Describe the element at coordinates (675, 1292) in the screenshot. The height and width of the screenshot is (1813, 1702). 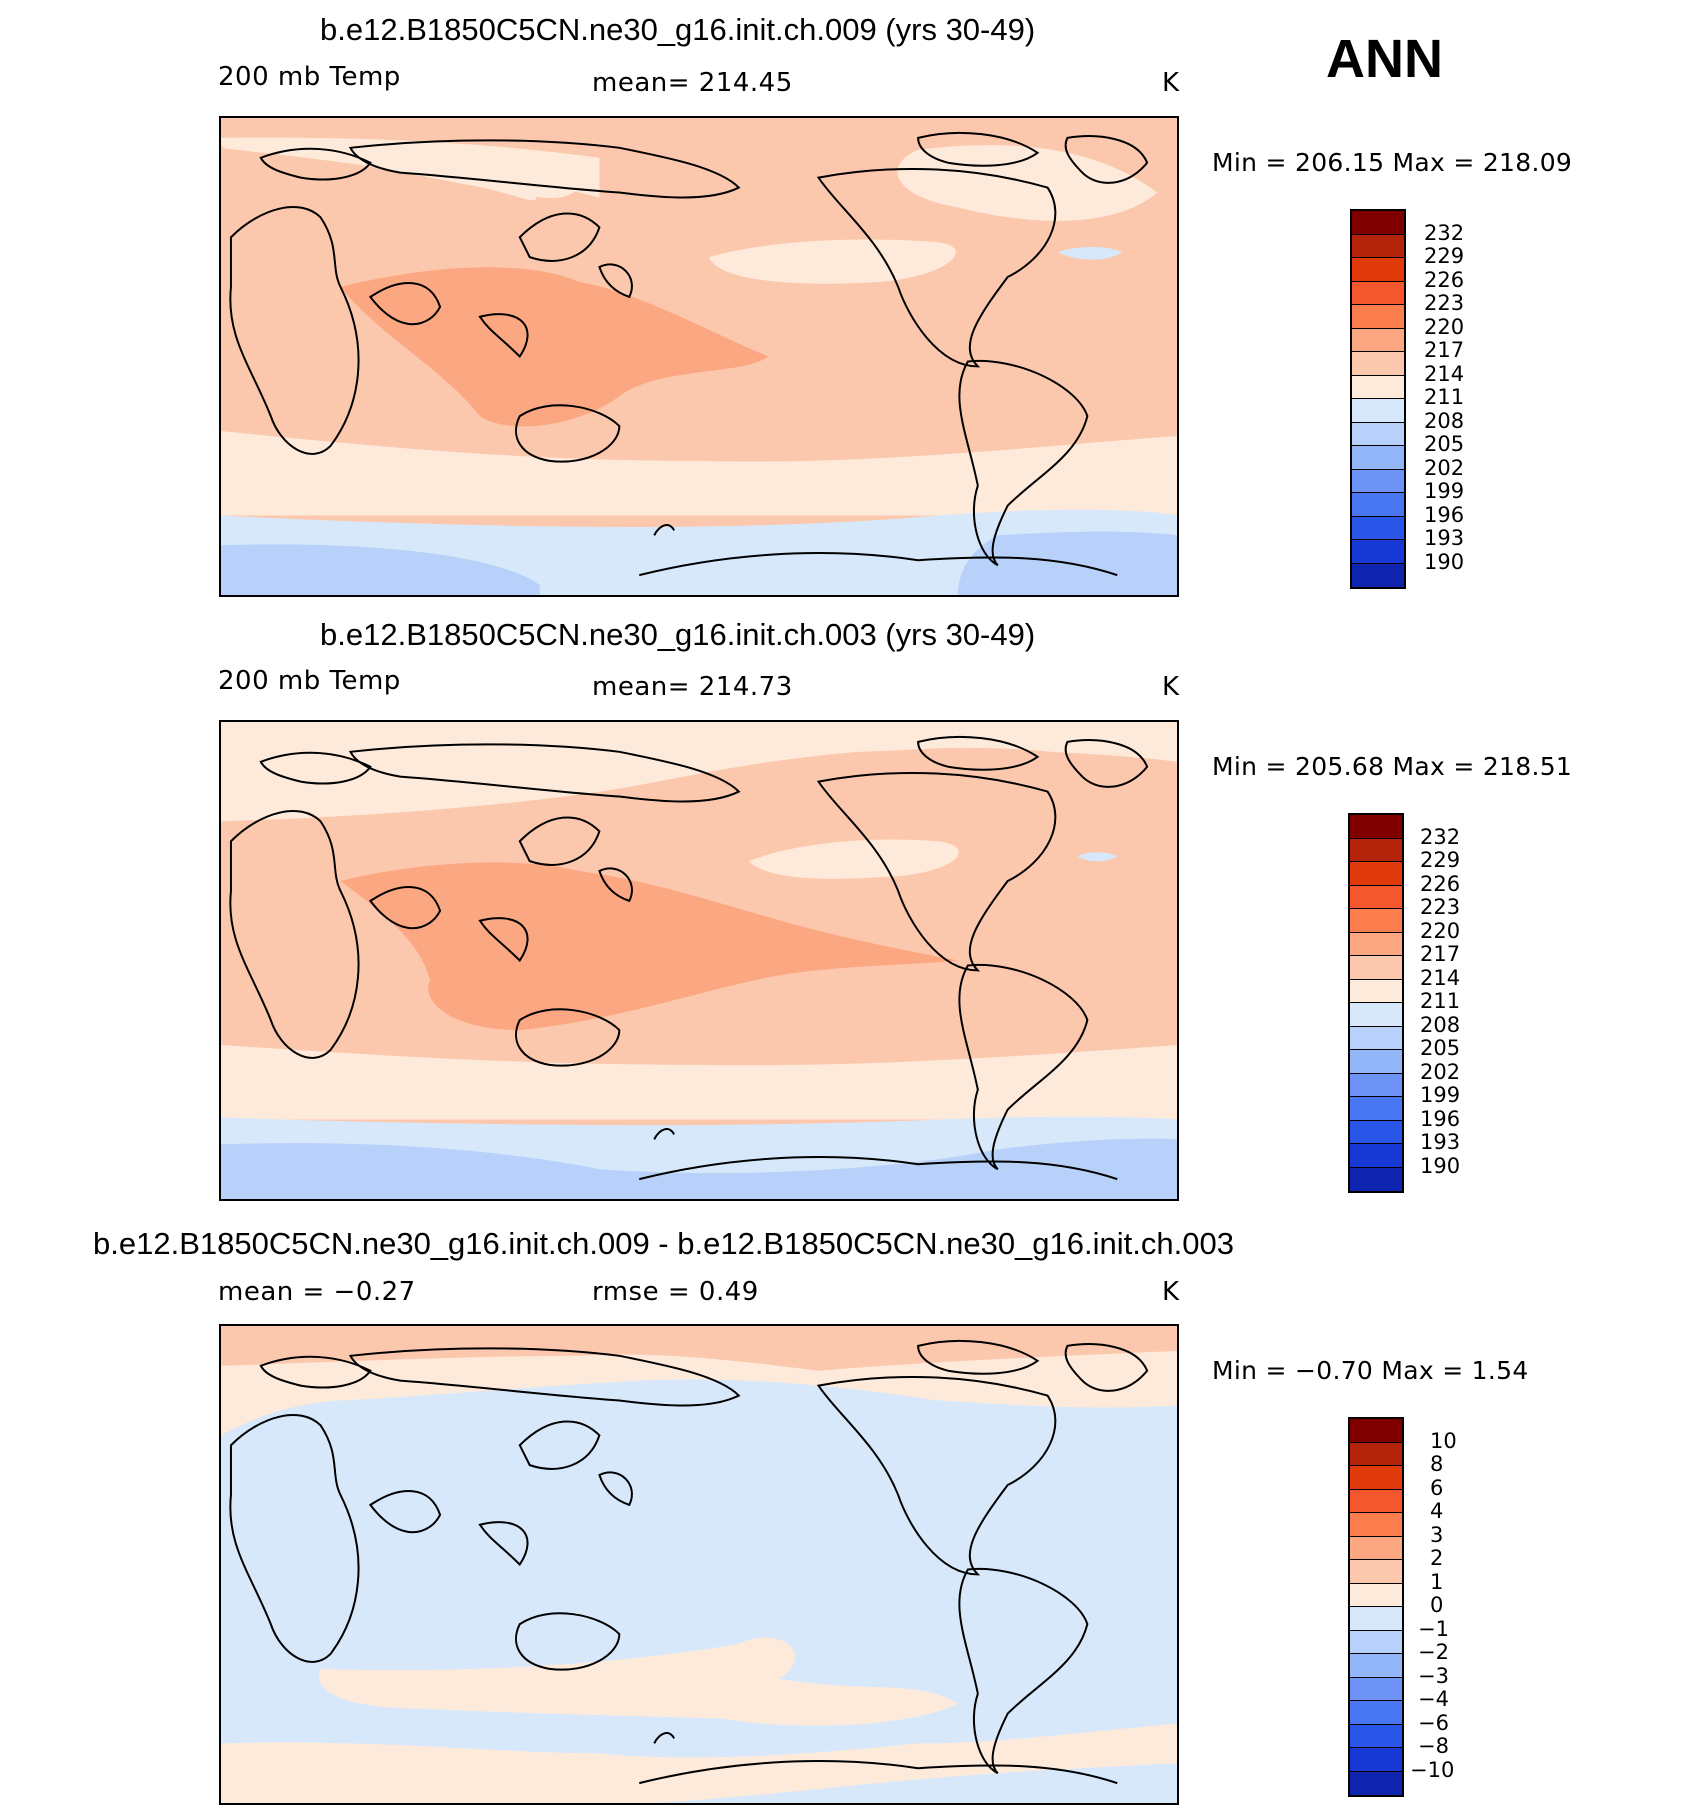
I see `rmse-label: rmse = 0.49` at that location.